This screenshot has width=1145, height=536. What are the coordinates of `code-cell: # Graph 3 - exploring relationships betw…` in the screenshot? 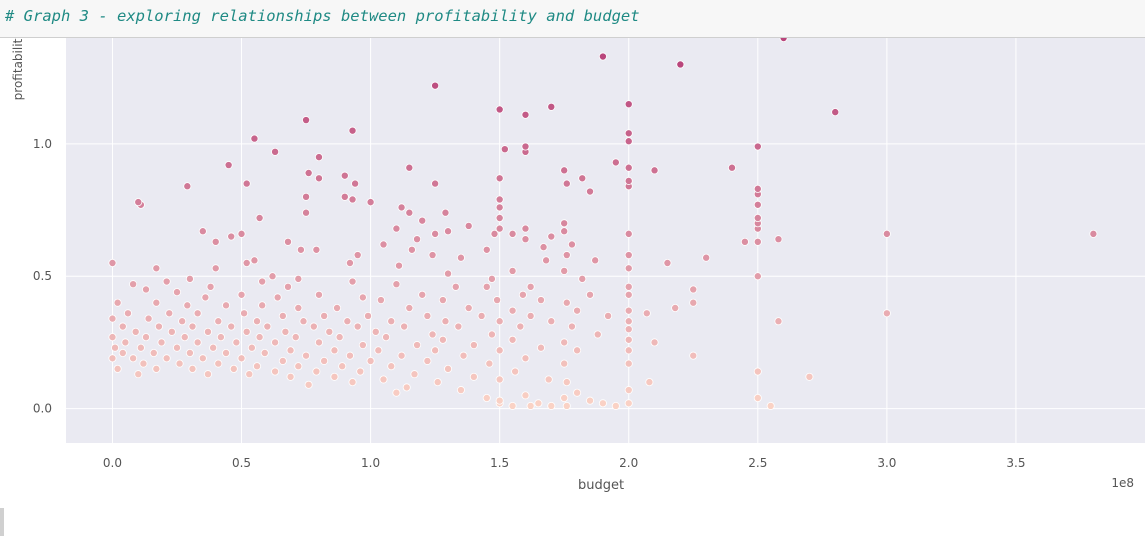 It's located at (572, 19).